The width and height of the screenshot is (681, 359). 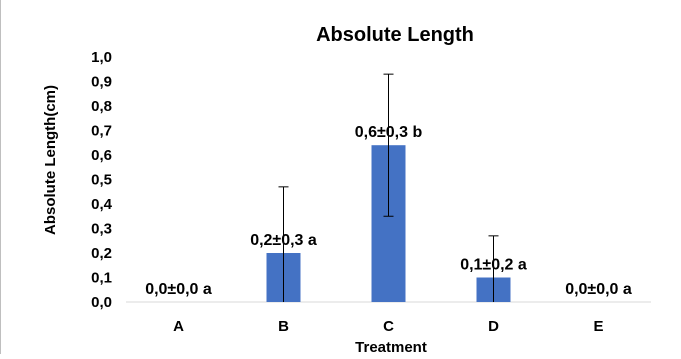 I want to click on y-axis-label: Absolute Length(cm), so click(x=50, y=160).